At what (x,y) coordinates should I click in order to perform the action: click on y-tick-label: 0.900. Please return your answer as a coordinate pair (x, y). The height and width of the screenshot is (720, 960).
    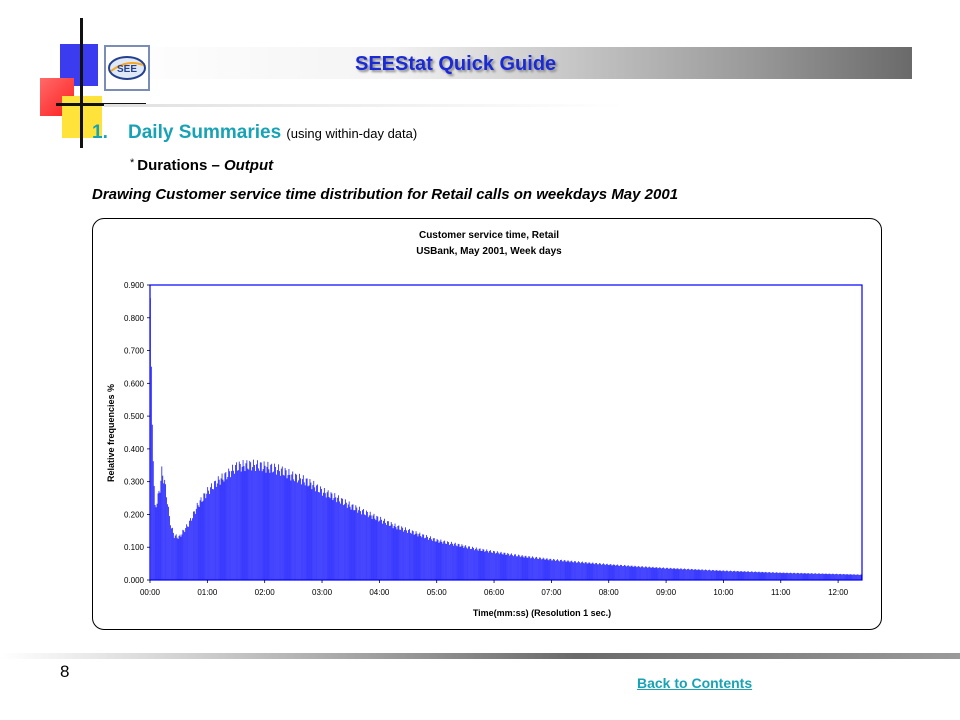
    Looking at the image, I should click on (134, 285).